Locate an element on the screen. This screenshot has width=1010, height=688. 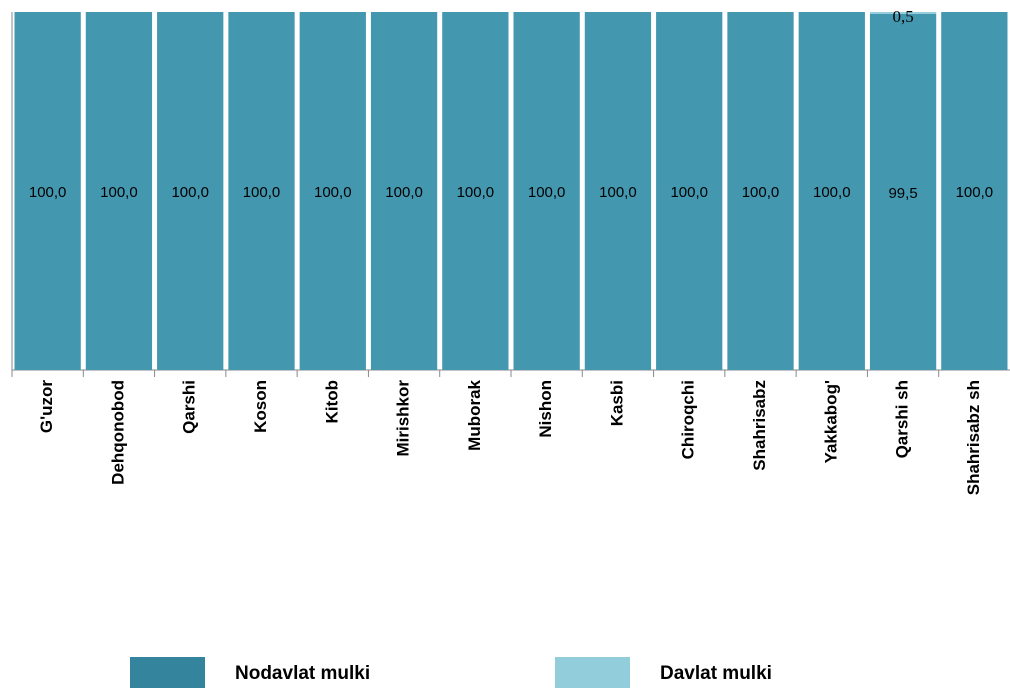
x-tick-label: Shahrisabz sh is located at coordinates (973, 437).